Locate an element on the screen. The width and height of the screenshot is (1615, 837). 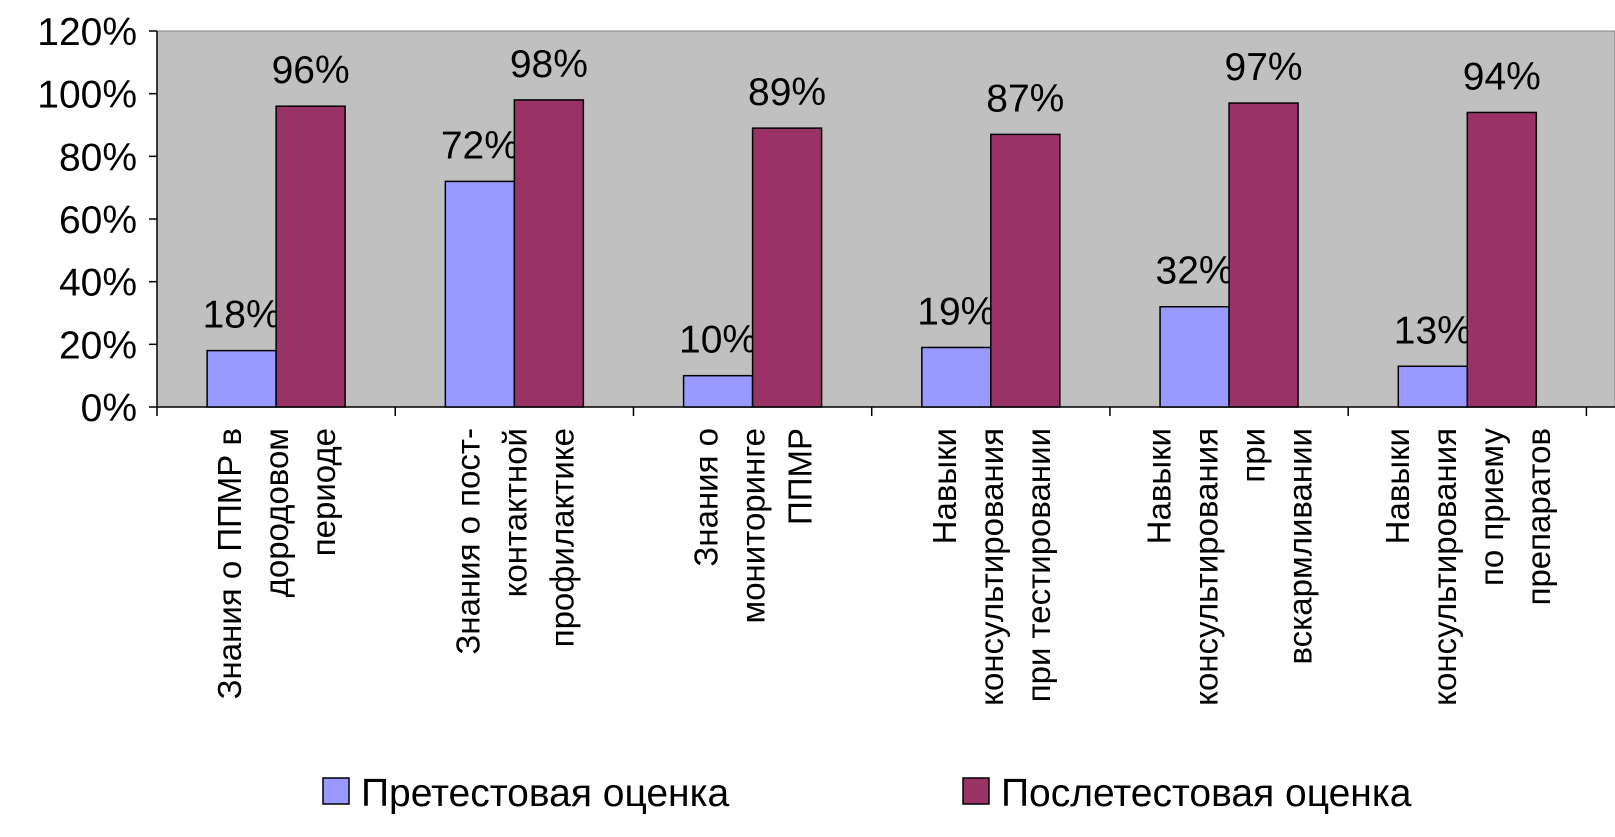
data-label: 19% is located at coordinates (956, 311).